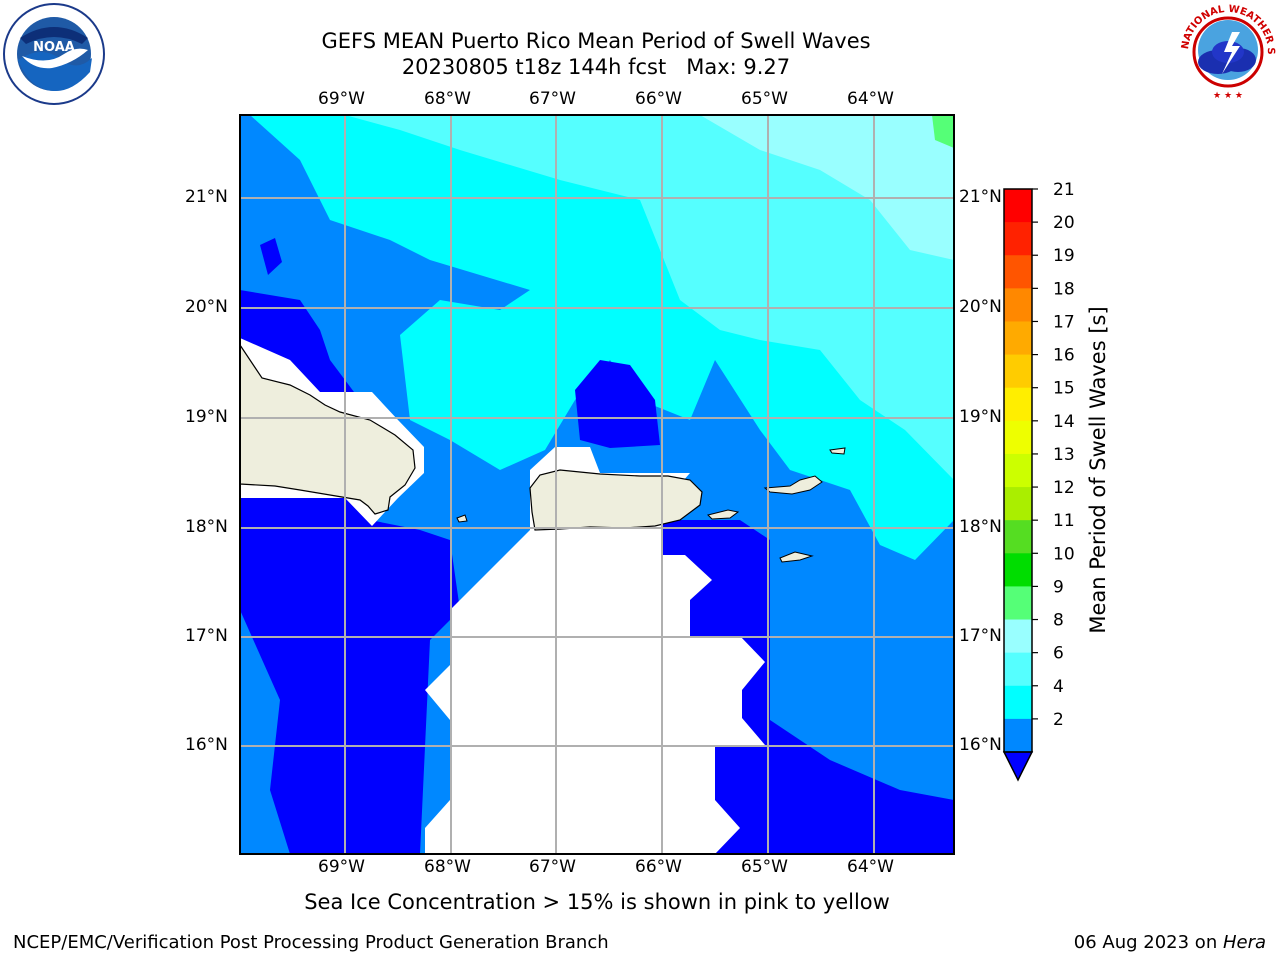 This screenshot has width=1280, height=960. Describe the element at coordinates (552, 99) in the screenshot. I see `lon-tick-top-67w: 67°W` at that location.